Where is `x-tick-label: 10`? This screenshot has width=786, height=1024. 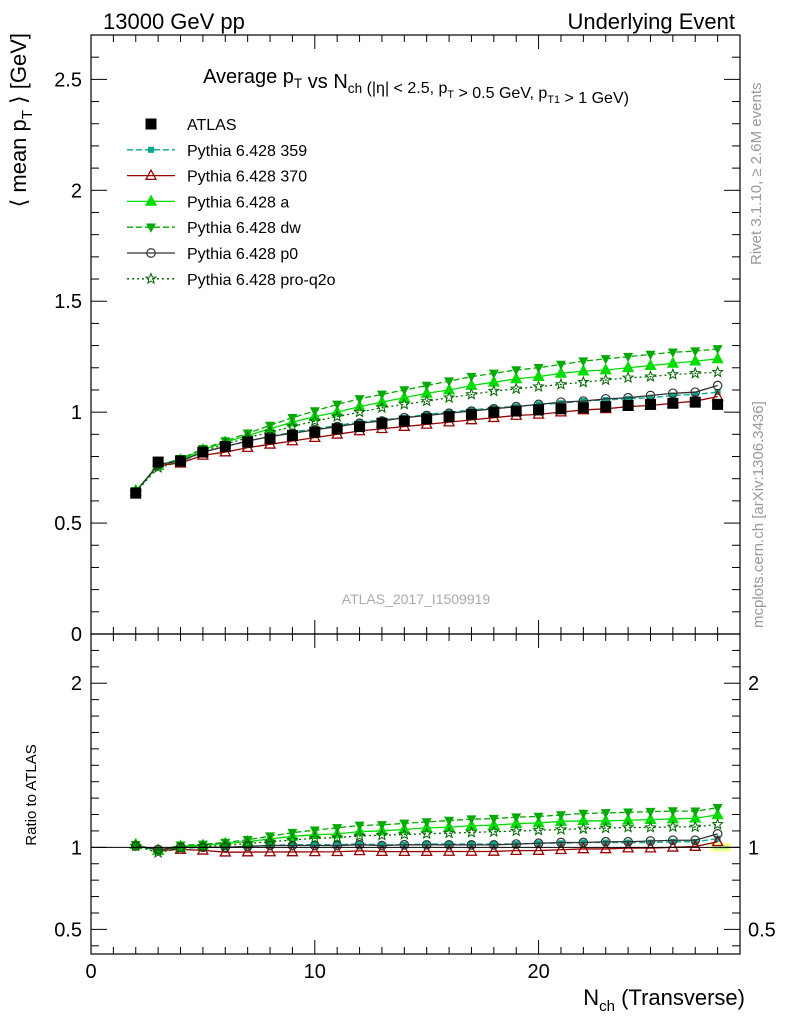 x-tick-label: 10 is located at coordinates (315, 972).